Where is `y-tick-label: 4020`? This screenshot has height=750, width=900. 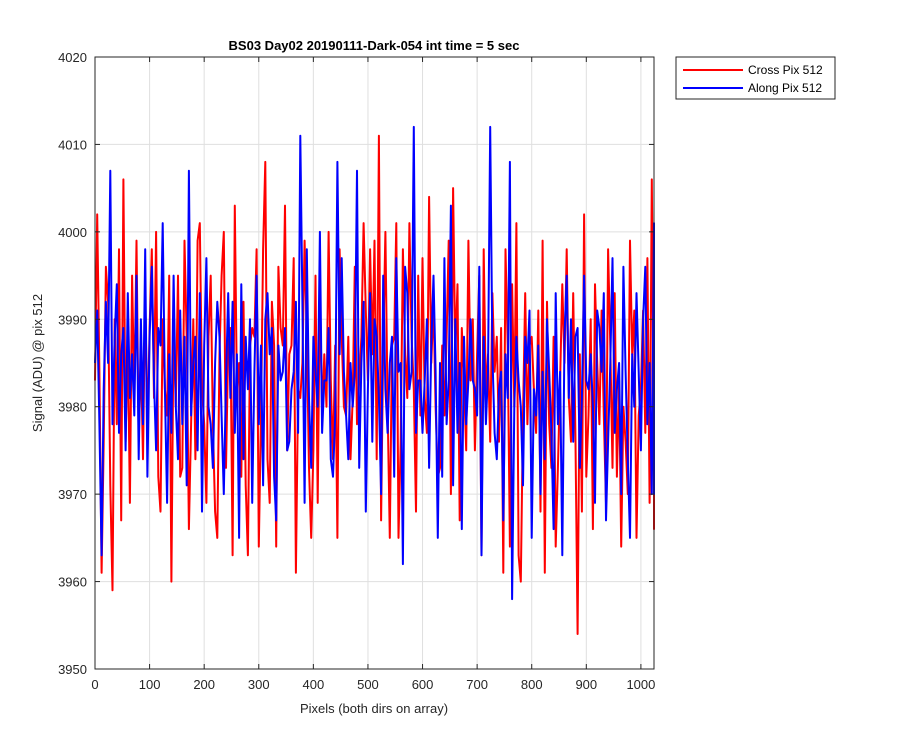 y-tick-label: 4020 is located at coordinates (72, 57).